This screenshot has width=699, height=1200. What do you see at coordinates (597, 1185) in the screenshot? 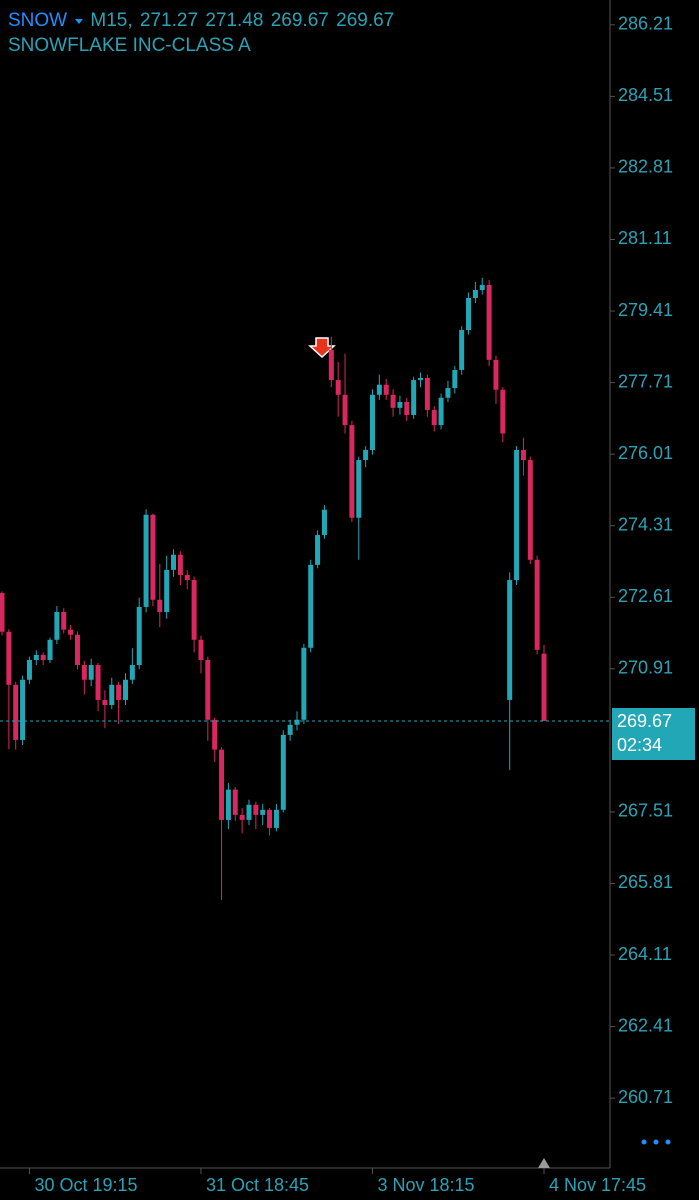
I see `x-tick-label: 4 Nov 17:45` at bounding box center [597, 1185].